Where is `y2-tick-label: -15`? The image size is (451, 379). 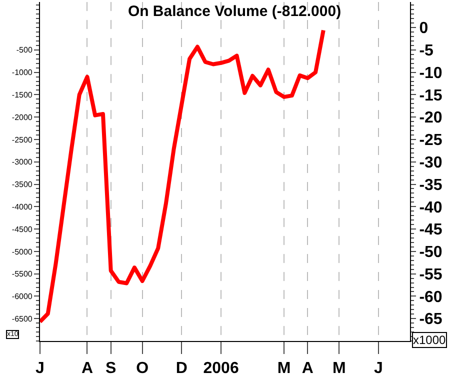
y2-tick-label: -15 is located at coordinates (430, 95).